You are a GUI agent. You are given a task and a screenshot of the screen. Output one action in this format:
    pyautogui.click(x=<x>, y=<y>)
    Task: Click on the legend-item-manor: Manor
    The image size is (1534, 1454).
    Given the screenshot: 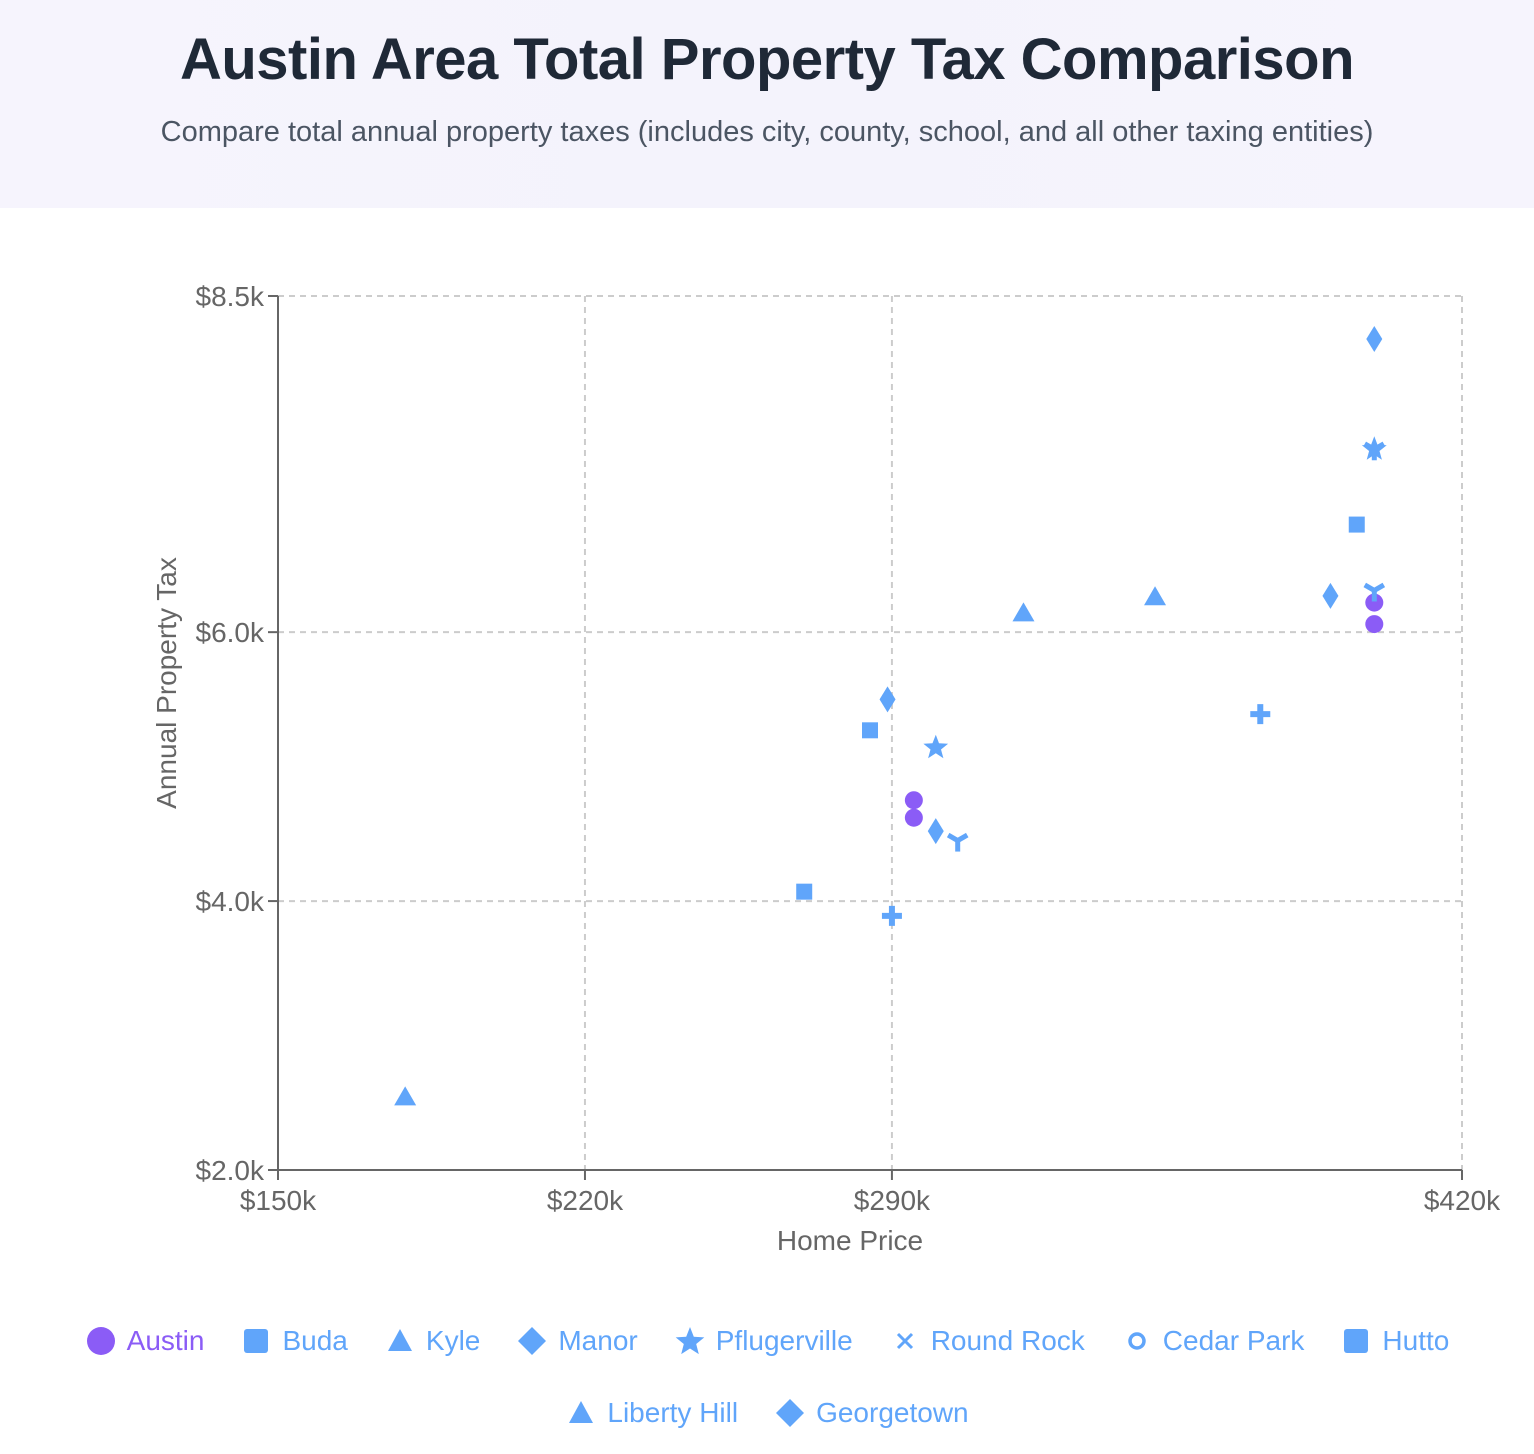 What is the action you would take?
    pyautogui.click(x=577, y=1341)
    